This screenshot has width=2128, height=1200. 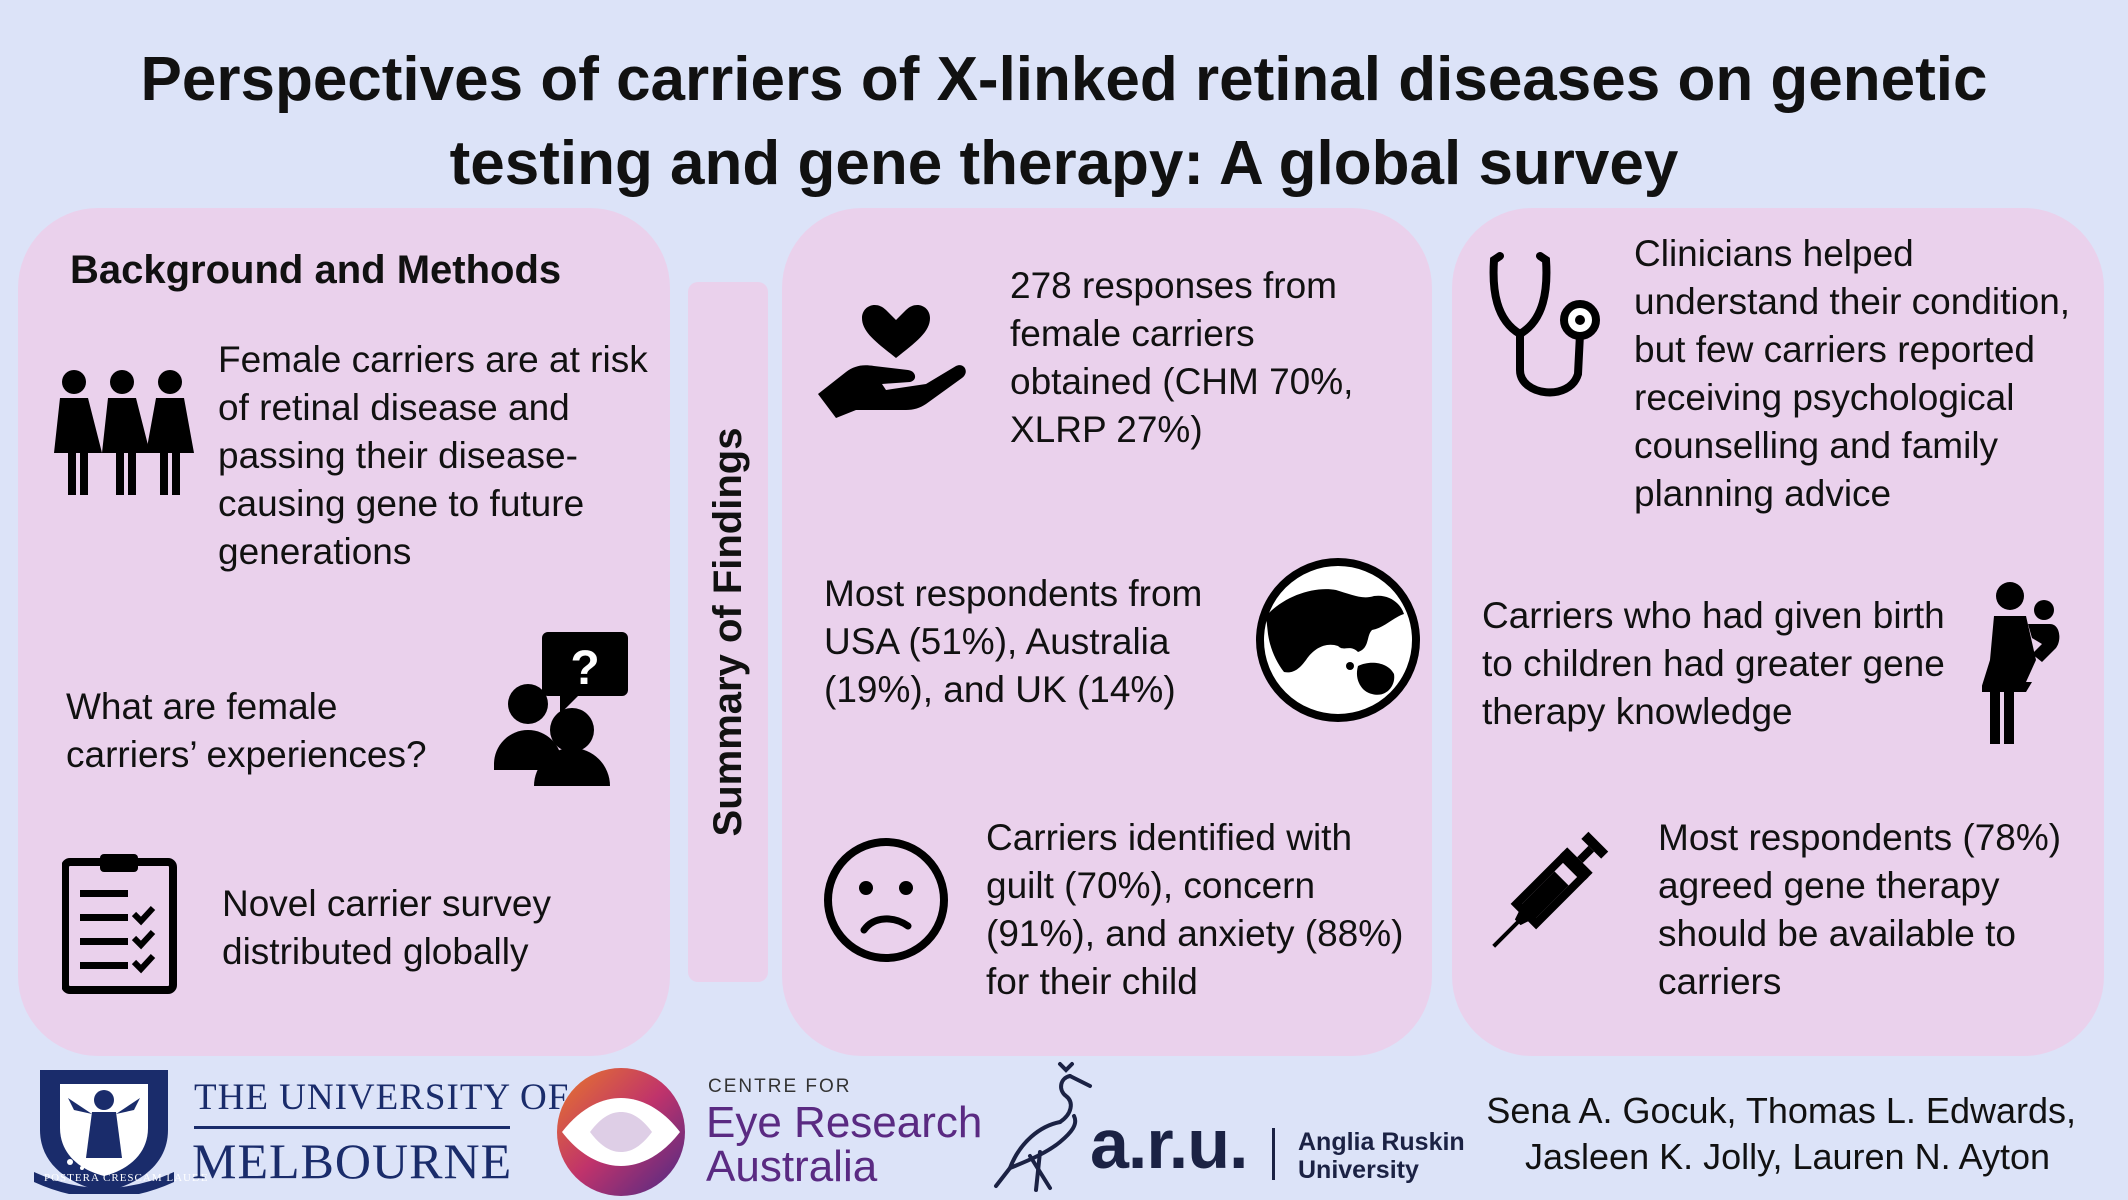 I want to click on summary-strip, so click(x=728, y=632).